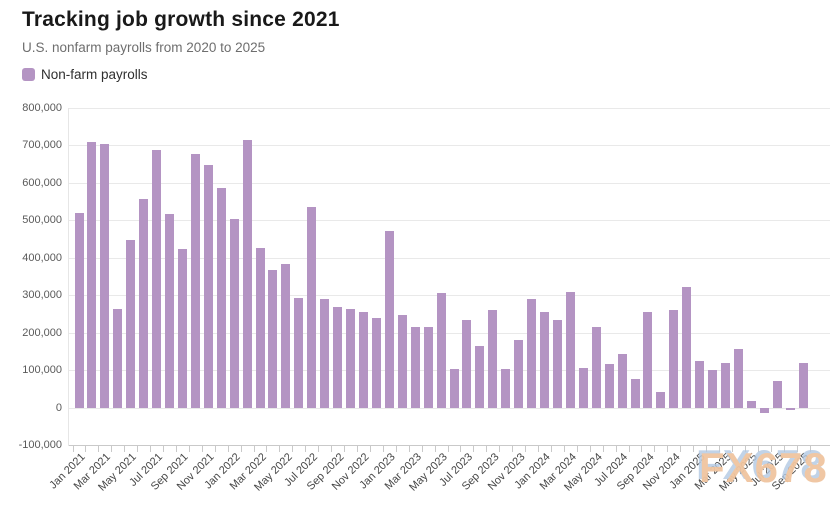 This screenshot has height=508, width=837. I want to click on y-axis-label: 700,000, so click(42, 145).